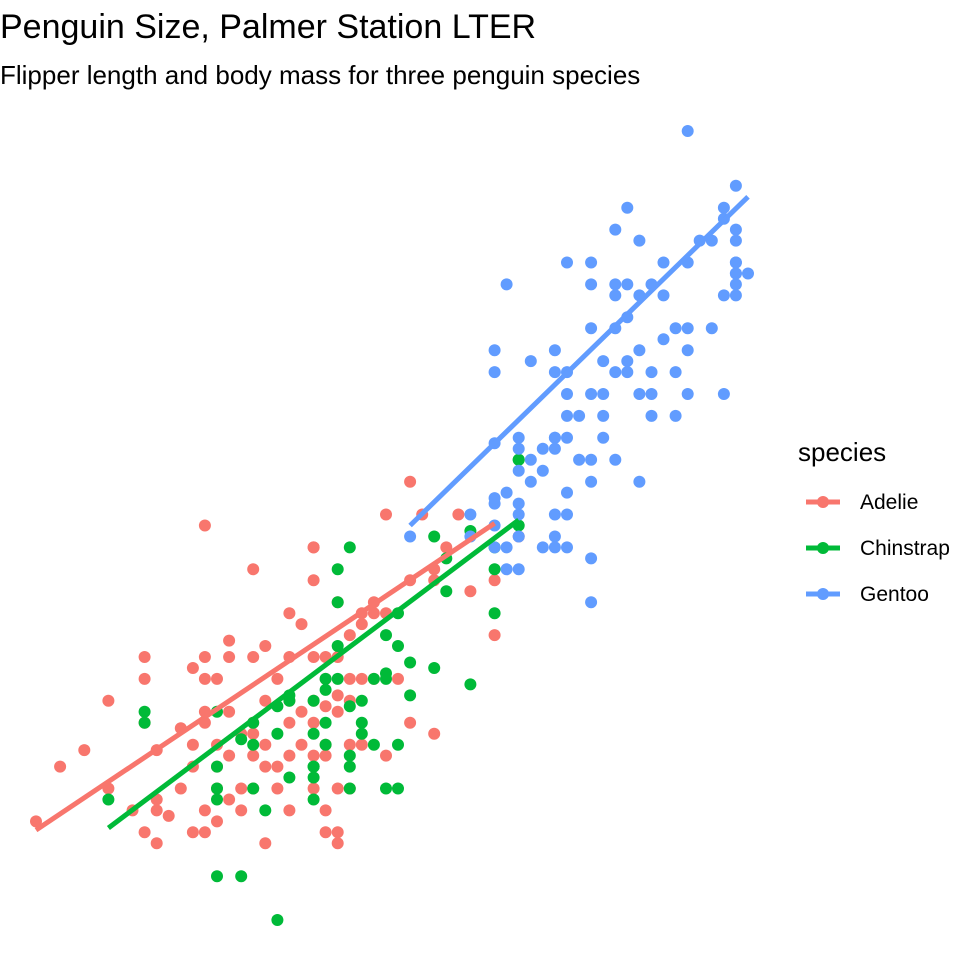 The width and height of the screenshot is (960, 960). Describe the element at coordinates (905, 548) in the screenshot. I see `legend-label-chinstrap: Chinstrap` at that location.